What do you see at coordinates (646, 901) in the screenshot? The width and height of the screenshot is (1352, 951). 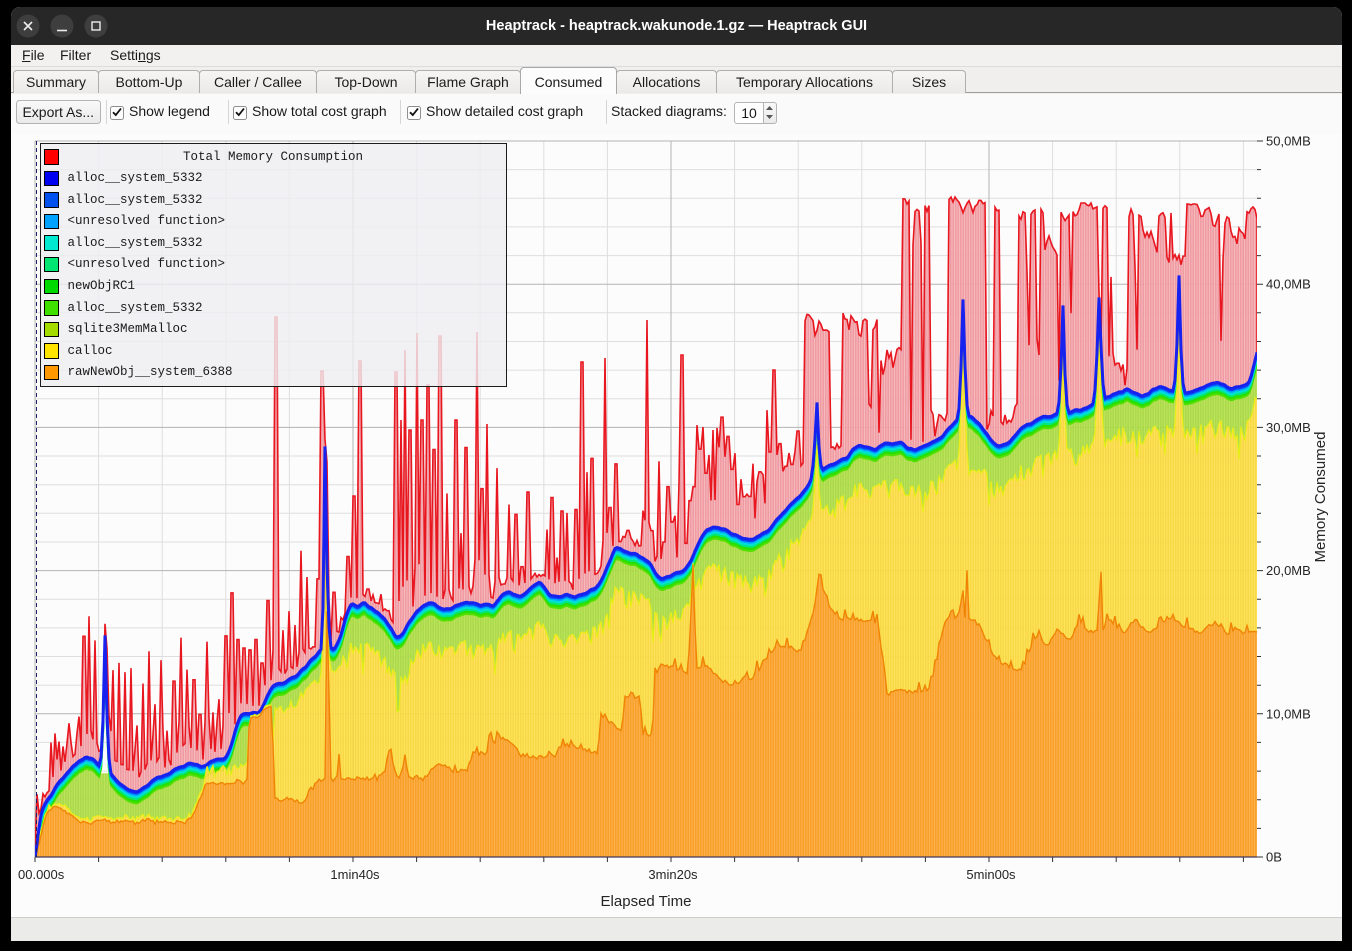 I see `svg-text: Elapsed Time` at bounding box center [646, 901].